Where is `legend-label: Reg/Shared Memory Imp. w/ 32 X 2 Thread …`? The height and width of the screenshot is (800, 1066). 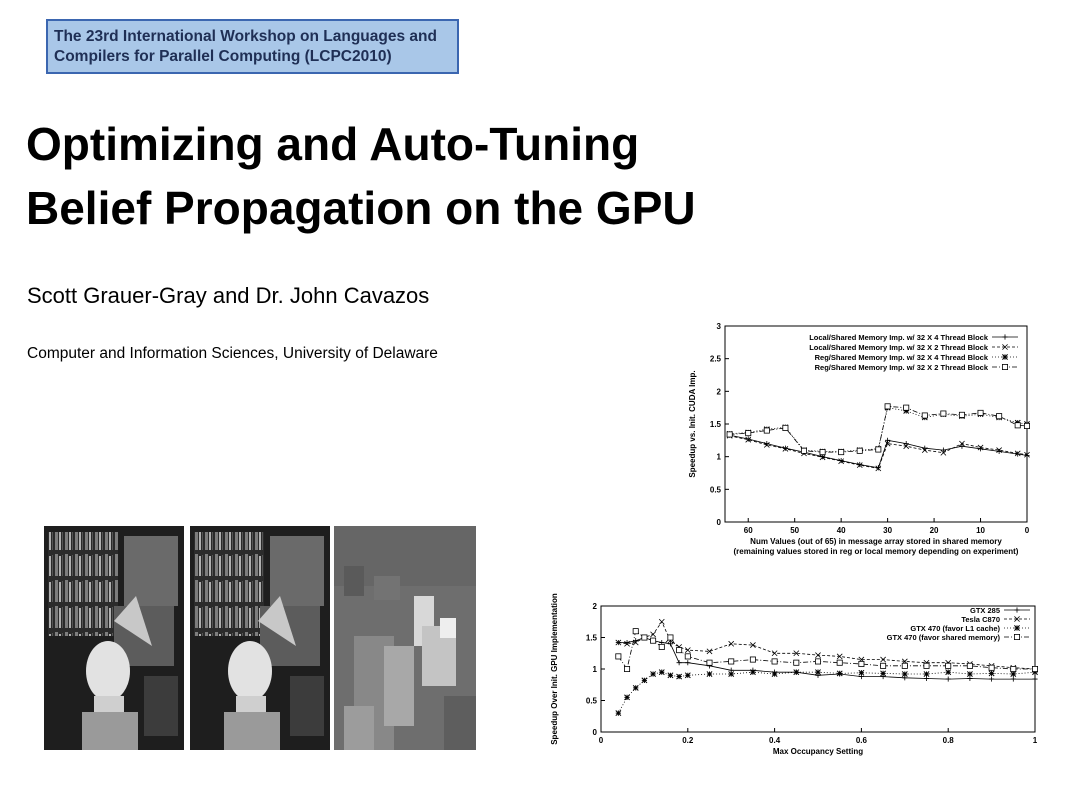 legend-label: Reg/Shared Memory Imp. w/ 32 X 2 Thread … is located at coordinates (902, 367).